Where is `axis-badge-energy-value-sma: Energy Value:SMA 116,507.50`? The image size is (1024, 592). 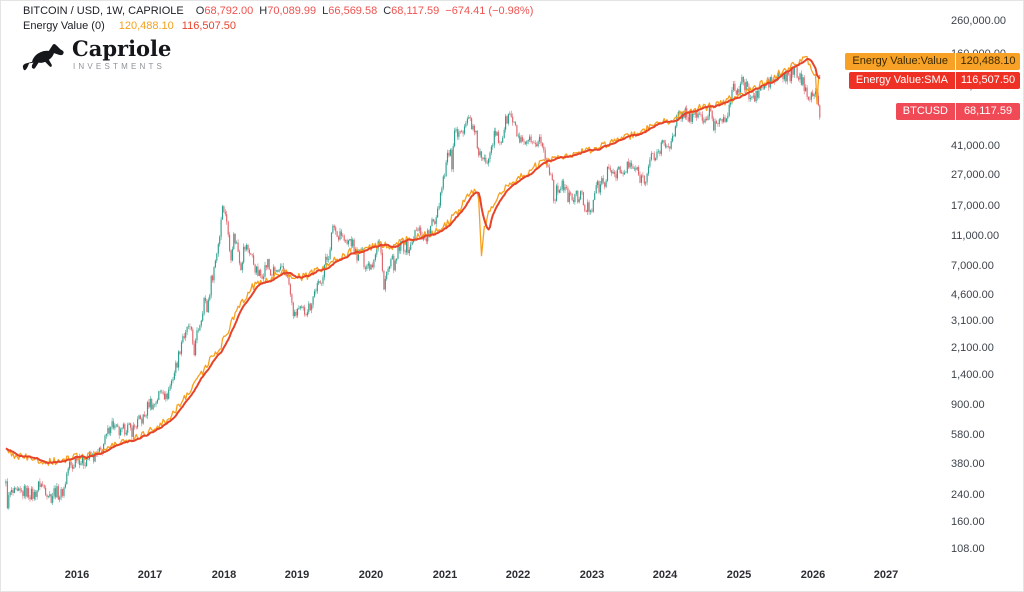
axis-badge-energy-value-sma: Energy Value:SMA 116,507.50 is located at coordinates (934, 80).